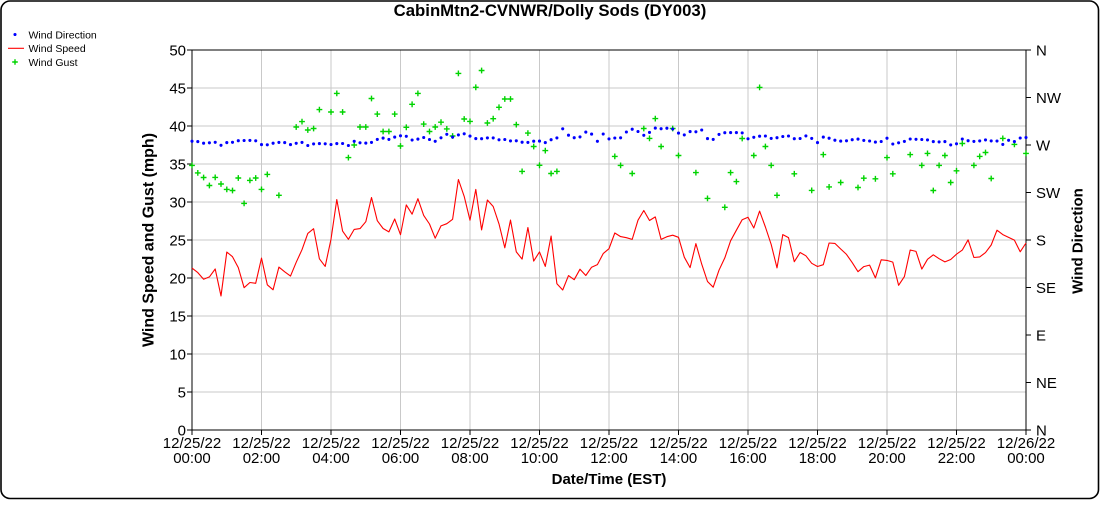 The height and width of the screenshot is (505, 1100). I want to click on svg-text: 12/26/22, so click(1026, 443).